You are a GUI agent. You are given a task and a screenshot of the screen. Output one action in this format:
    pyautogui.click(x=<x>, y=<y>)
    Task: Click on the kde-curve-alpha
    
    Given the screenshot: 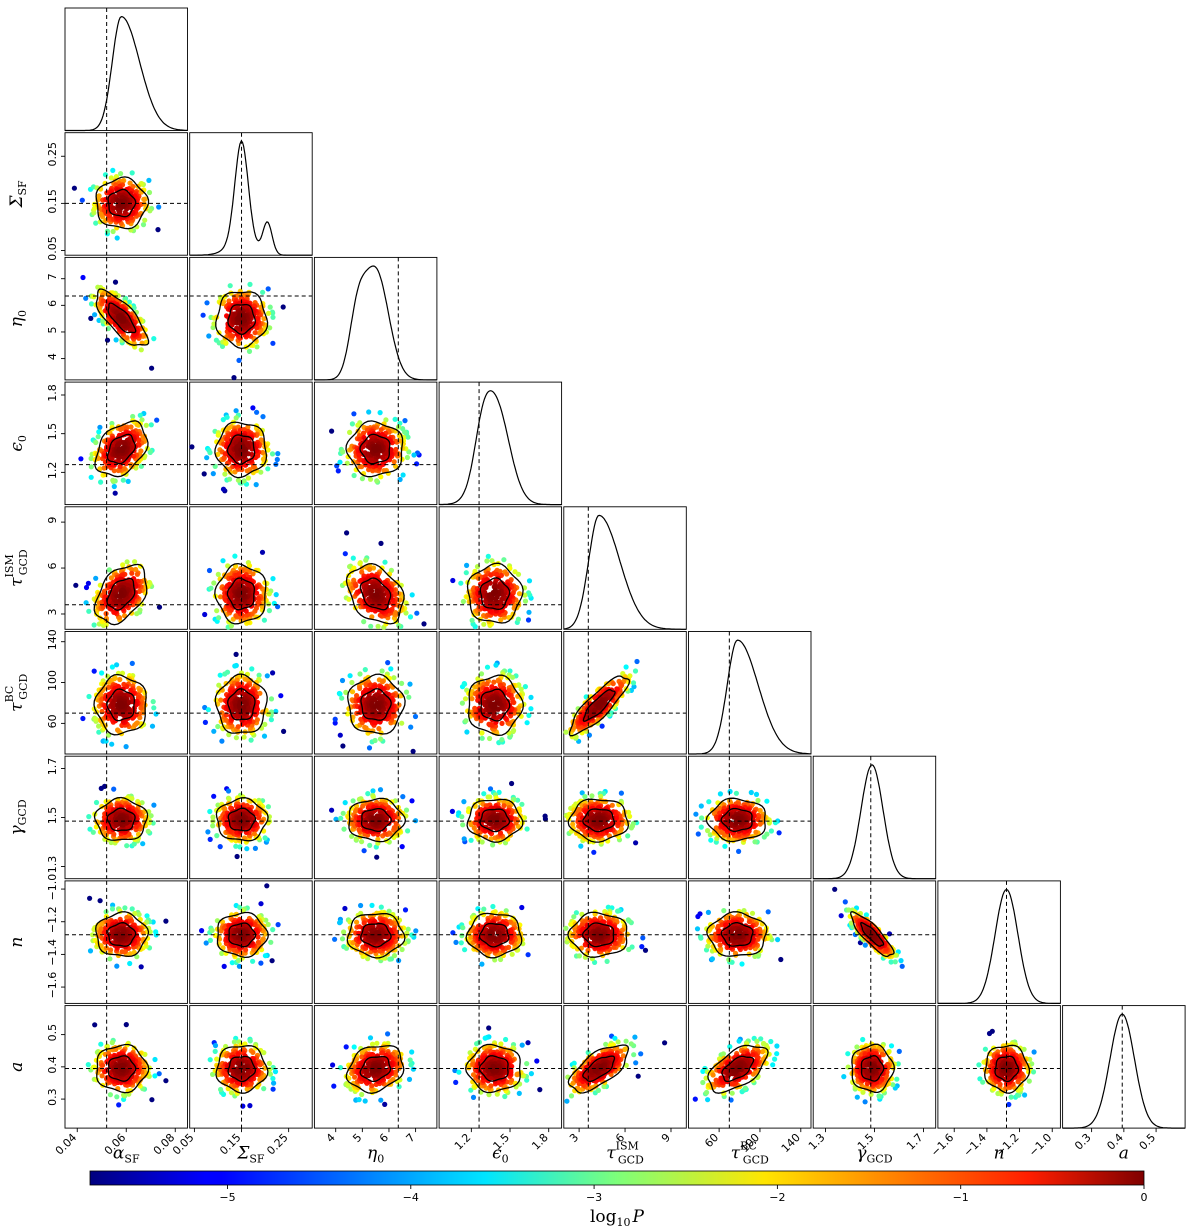 What is the action you would take?
    pyautogui.click(x=126, y=73)
    